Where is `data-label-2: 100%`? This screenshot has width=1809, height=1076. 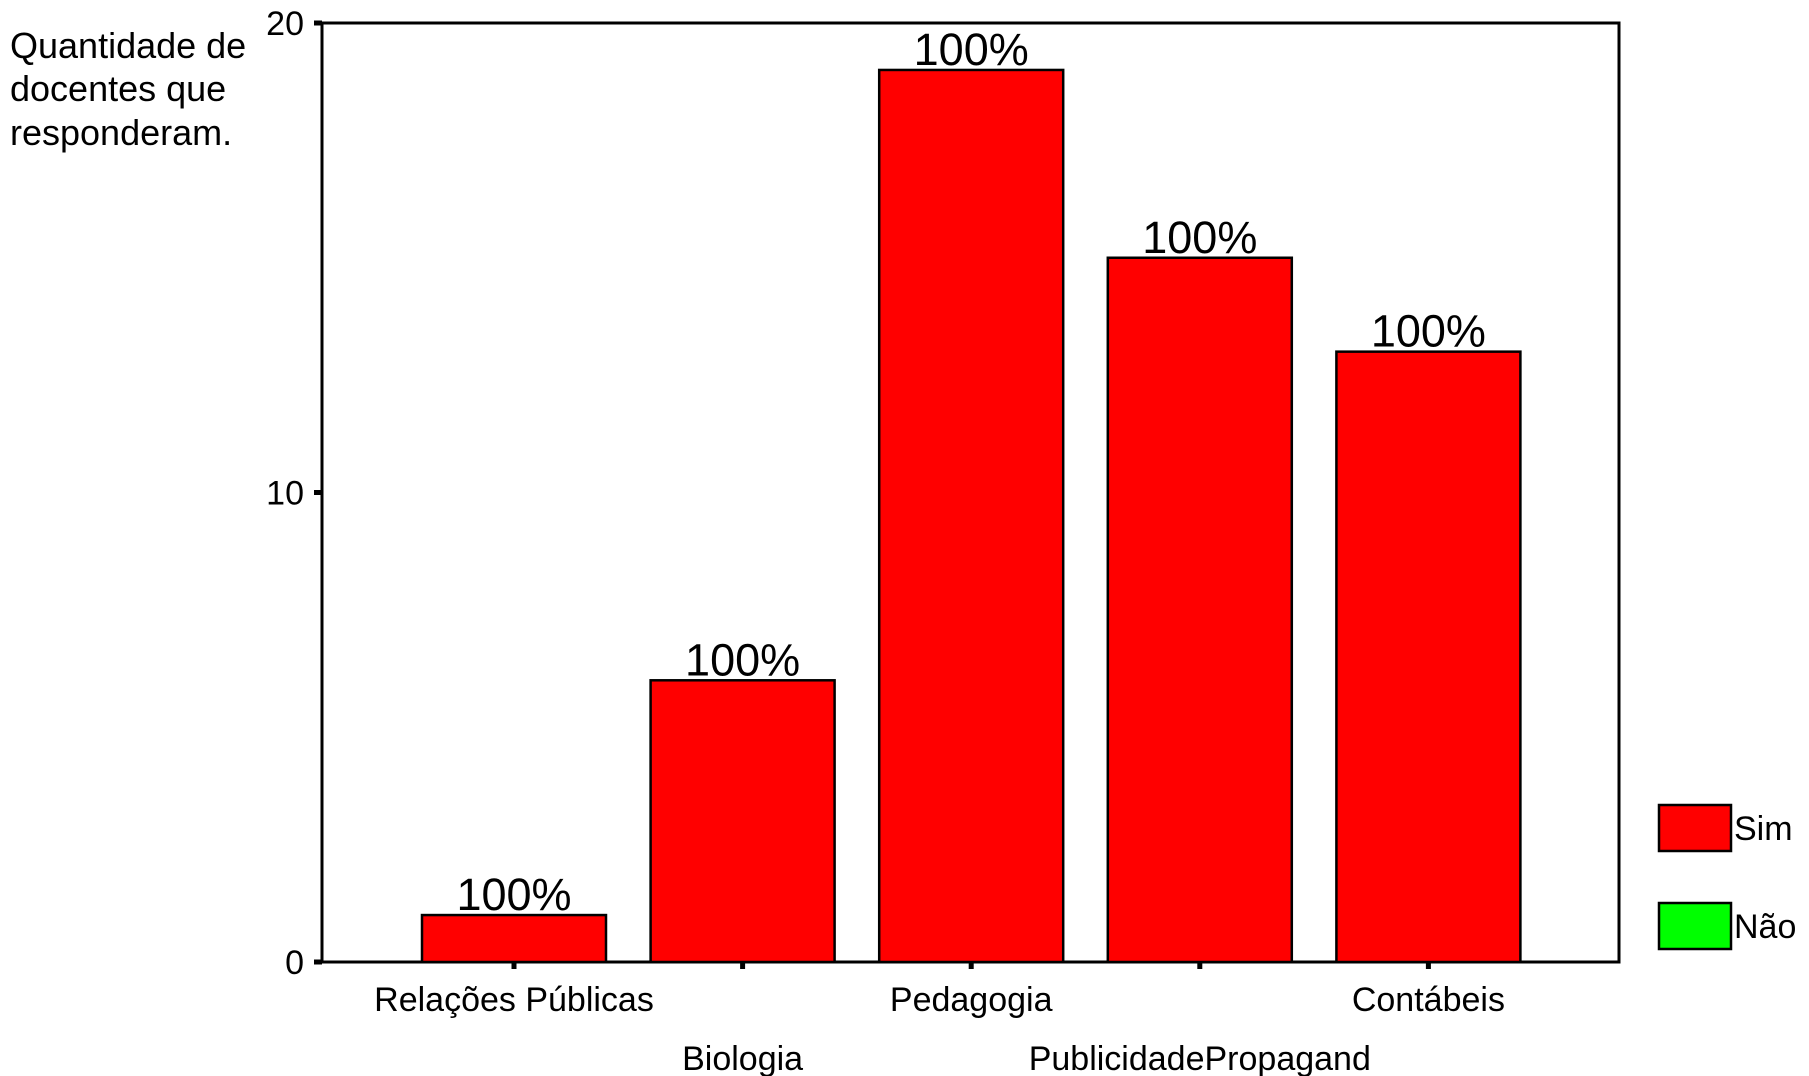 data-label-2: 100% is located at coordinates (742, 659).